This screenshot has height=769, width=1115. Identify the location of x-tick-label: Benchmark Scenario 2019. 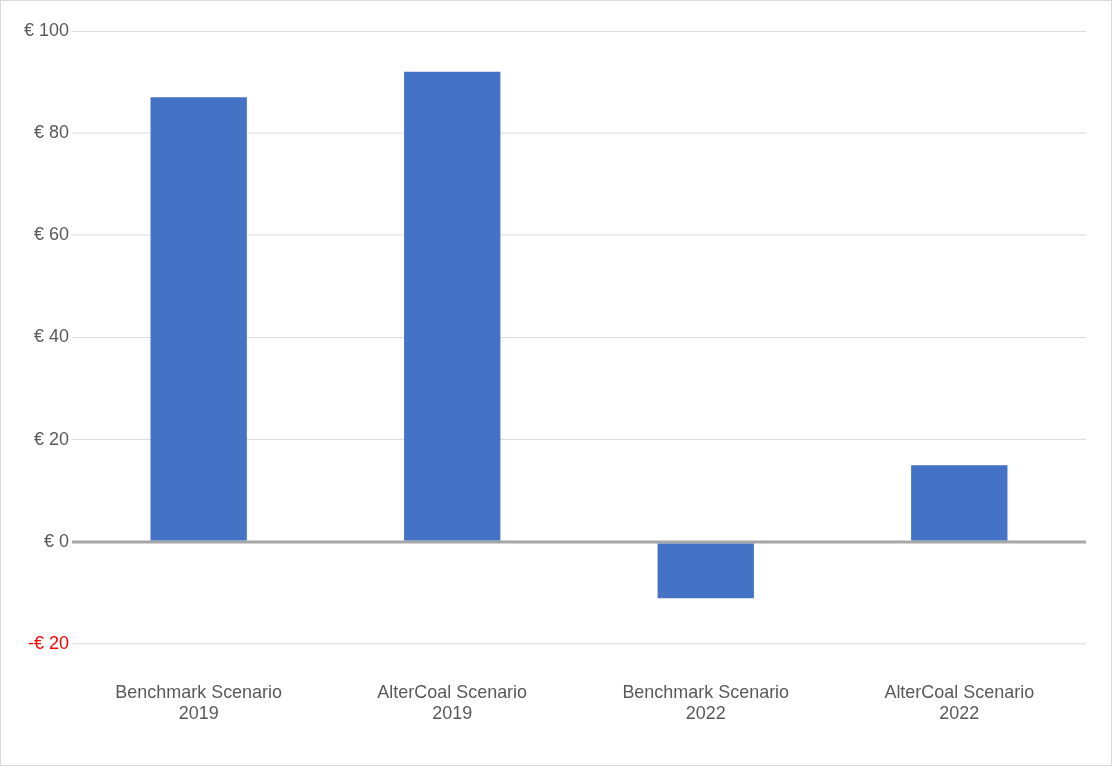
(199, 702).